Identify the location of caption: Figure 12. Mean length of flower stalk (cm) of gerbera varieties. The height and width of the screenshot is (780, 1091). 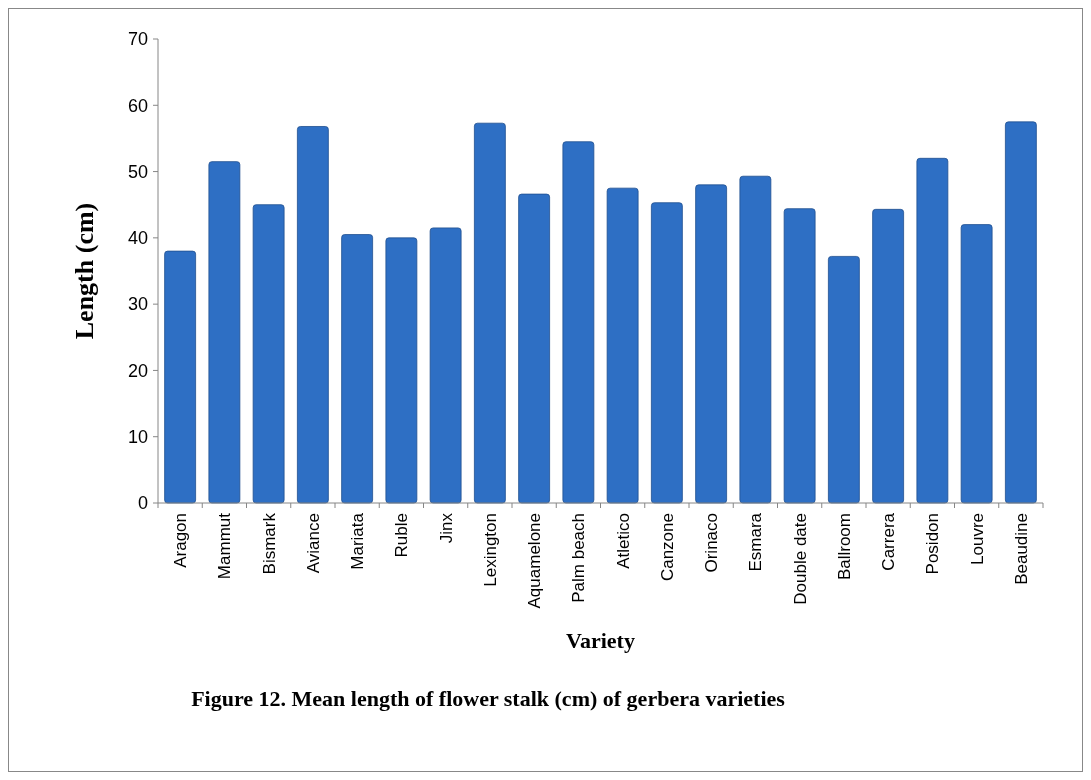
(488, 698).